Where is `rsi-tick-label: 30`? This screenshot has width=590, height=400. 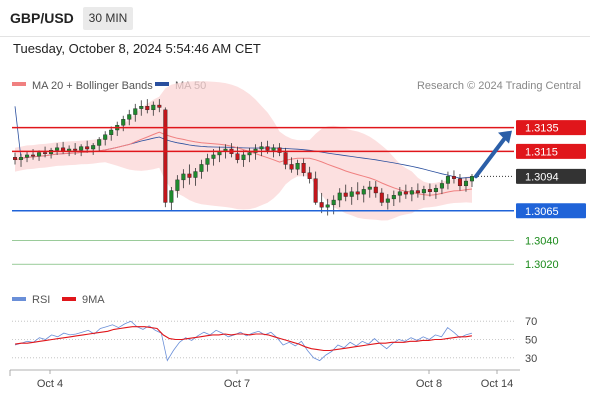 rsi-tick-label: 30 is located at coordinates (531, 359).